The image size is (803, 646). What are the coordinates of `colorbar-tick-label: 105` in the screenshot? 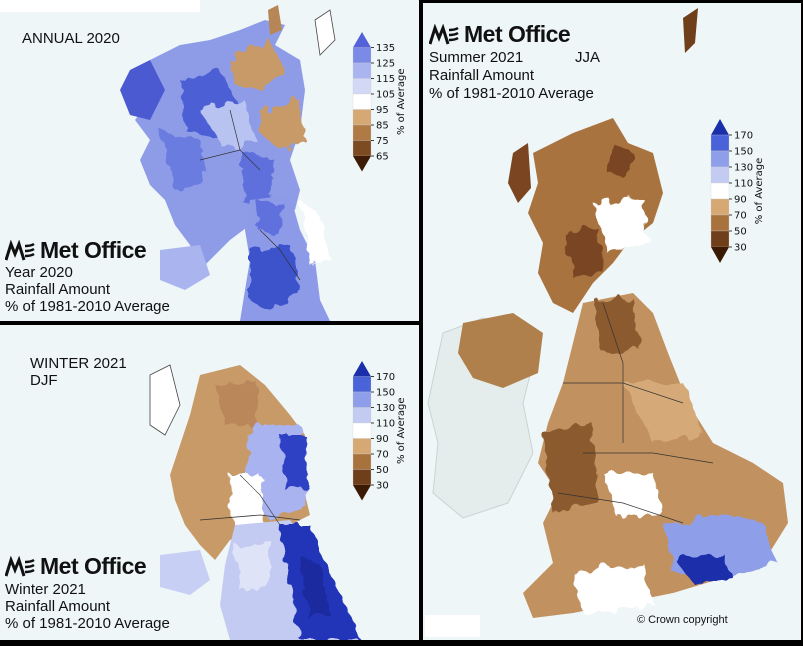 It's located at (385, 95).